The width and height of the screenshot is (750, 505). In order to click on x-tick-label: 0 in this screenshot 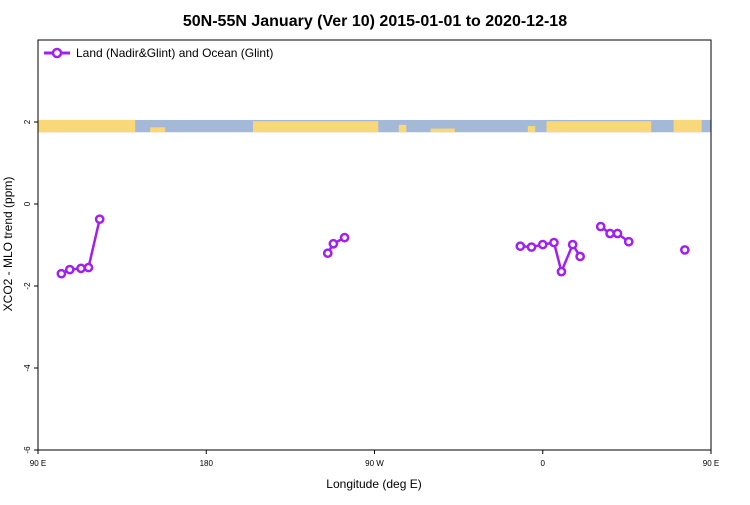, I will do `click(543, 463)`.